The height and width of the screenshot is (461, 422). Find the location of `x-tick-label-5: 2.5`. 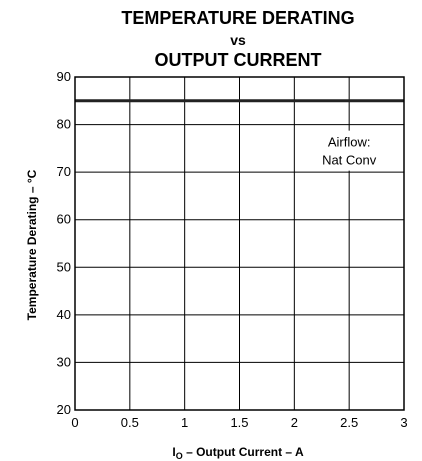

x-tick-label-5: 2.5 is located at coordinates (349, 422).